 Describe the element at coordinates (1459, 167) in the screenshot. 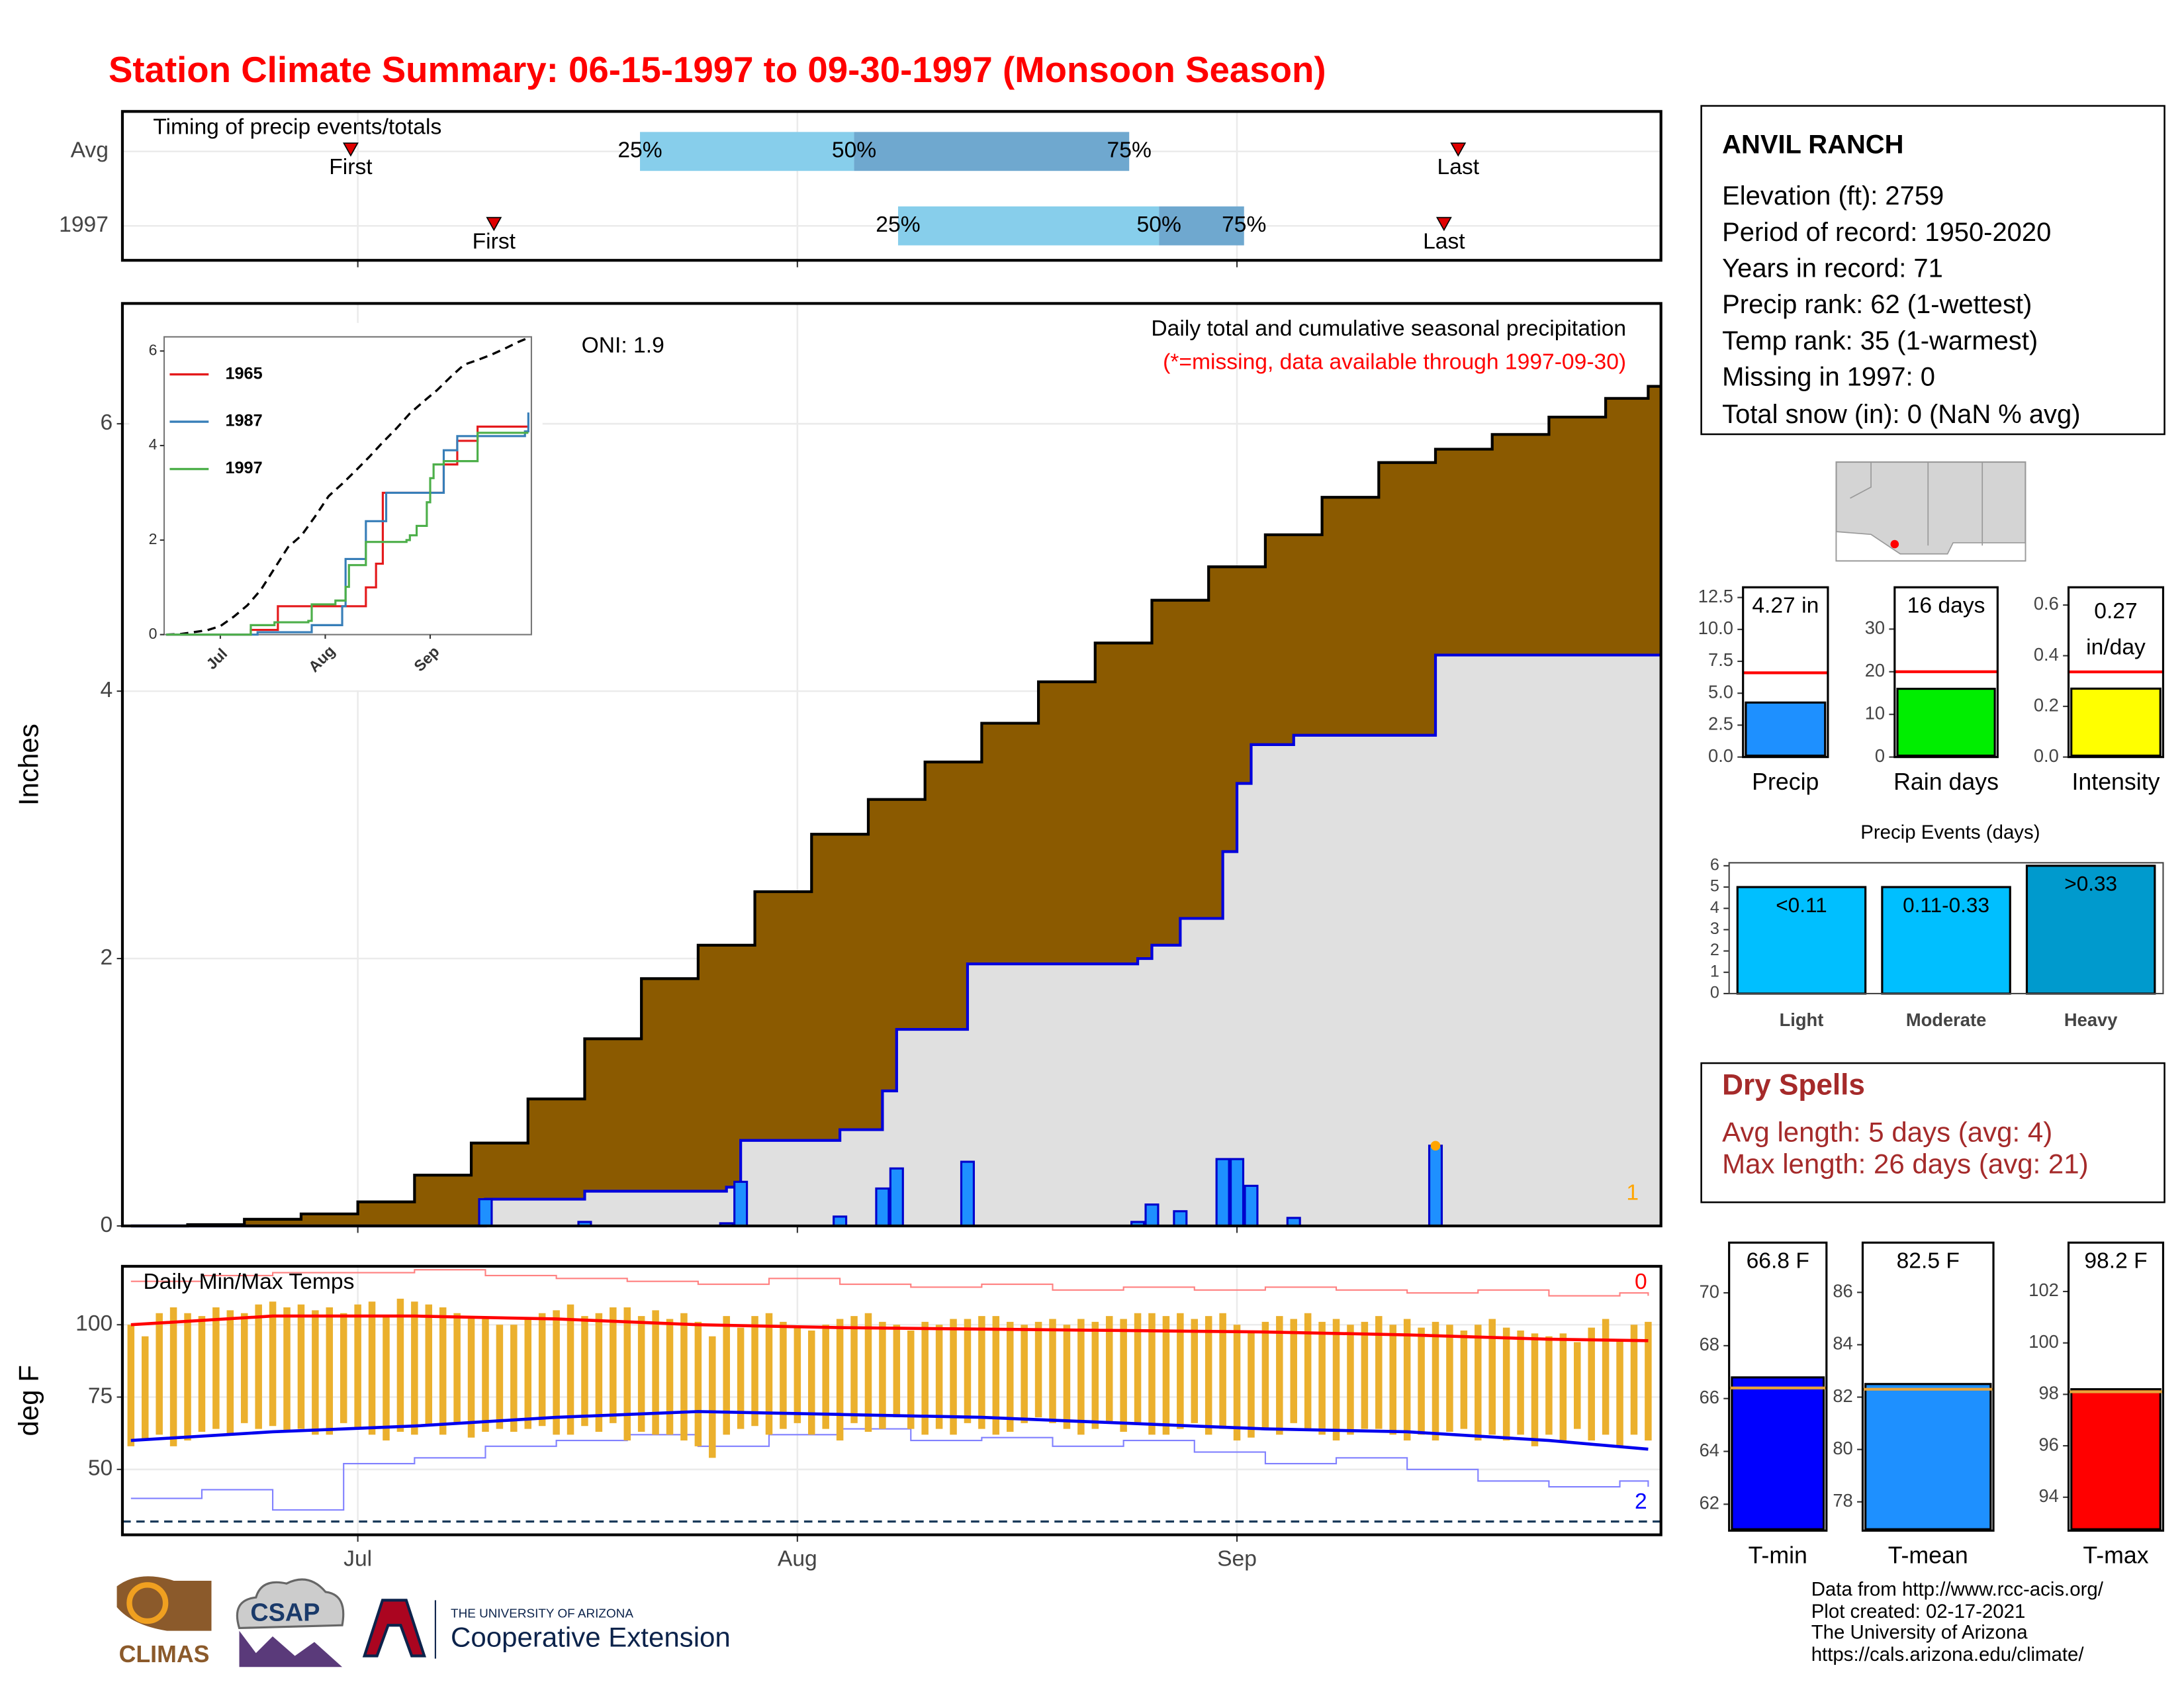

I see `event-label: Last` at that location.